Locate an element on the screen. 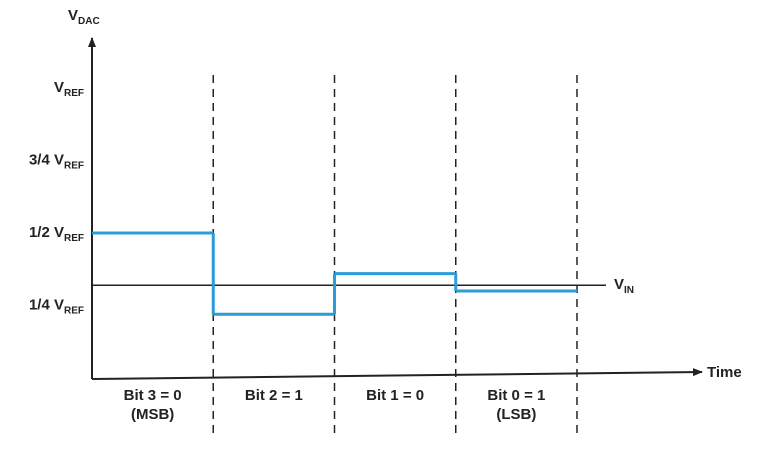  y-axis-label: VDAC is located at coordinates (84, 17).